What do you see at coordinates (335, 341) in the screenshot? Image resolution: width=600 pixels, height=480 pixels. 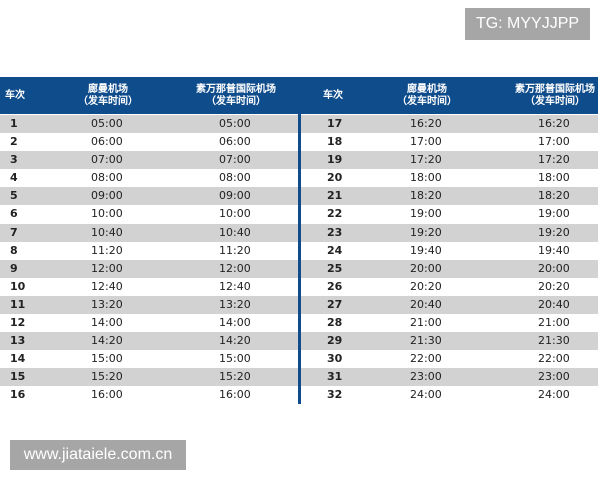 I see `trip-number: 29` at bounding box center [335, 341].